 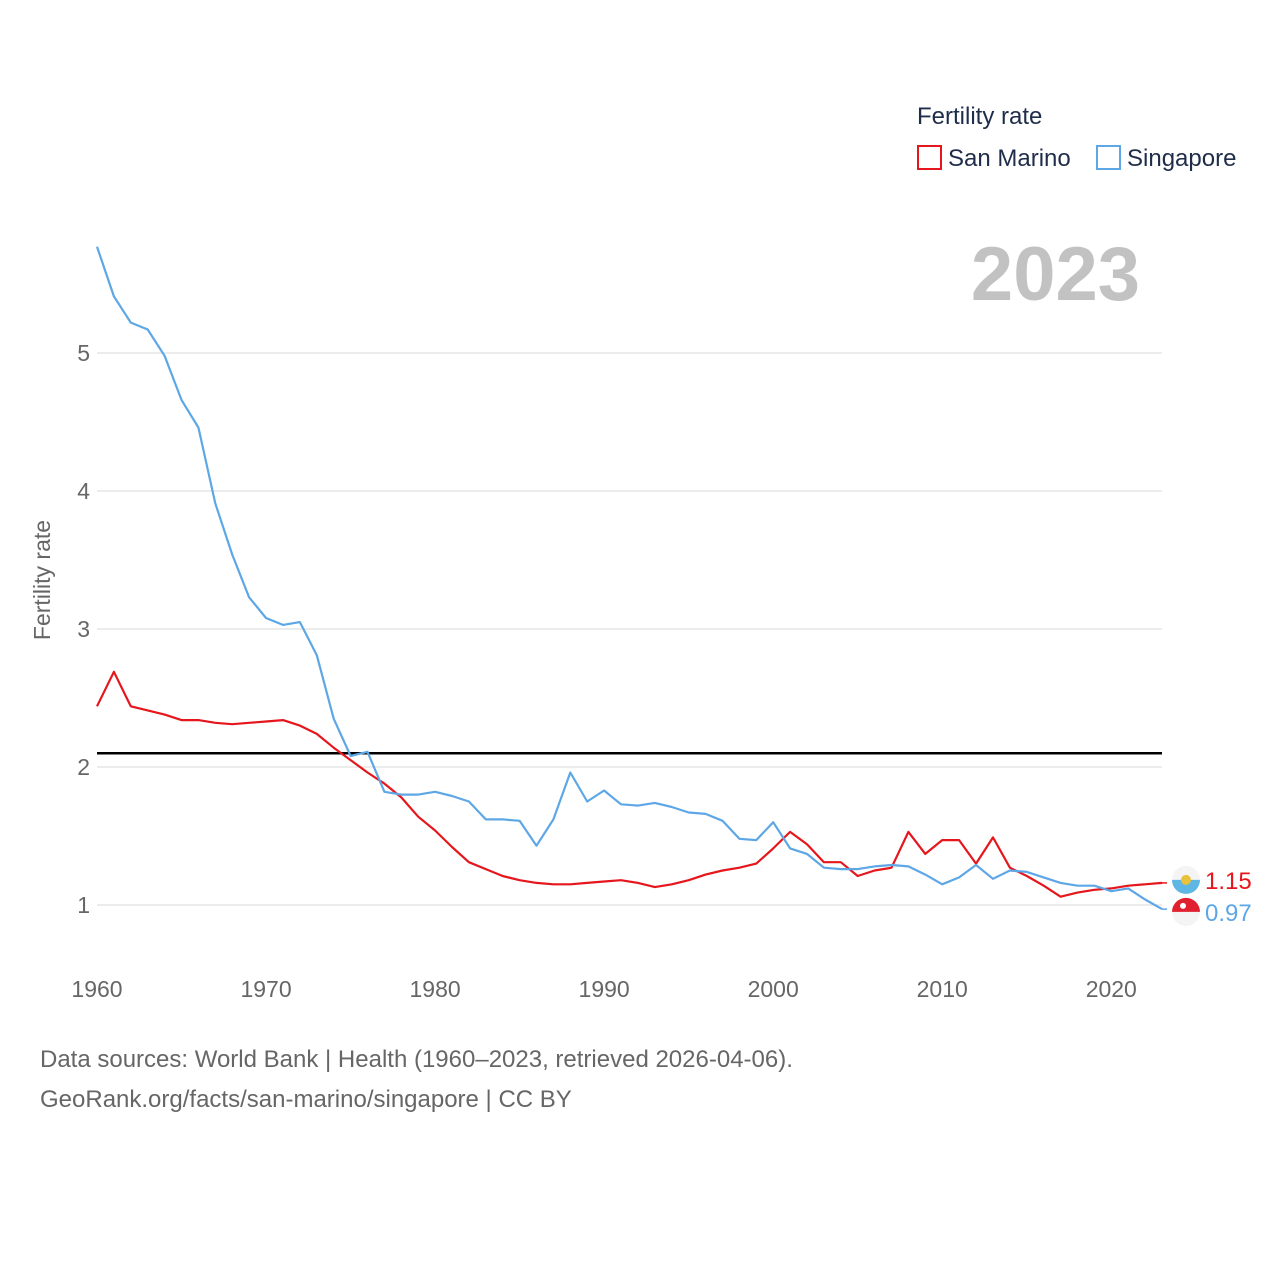 I want to click on x-tick-label: 1960, so click(x=96, y=989).